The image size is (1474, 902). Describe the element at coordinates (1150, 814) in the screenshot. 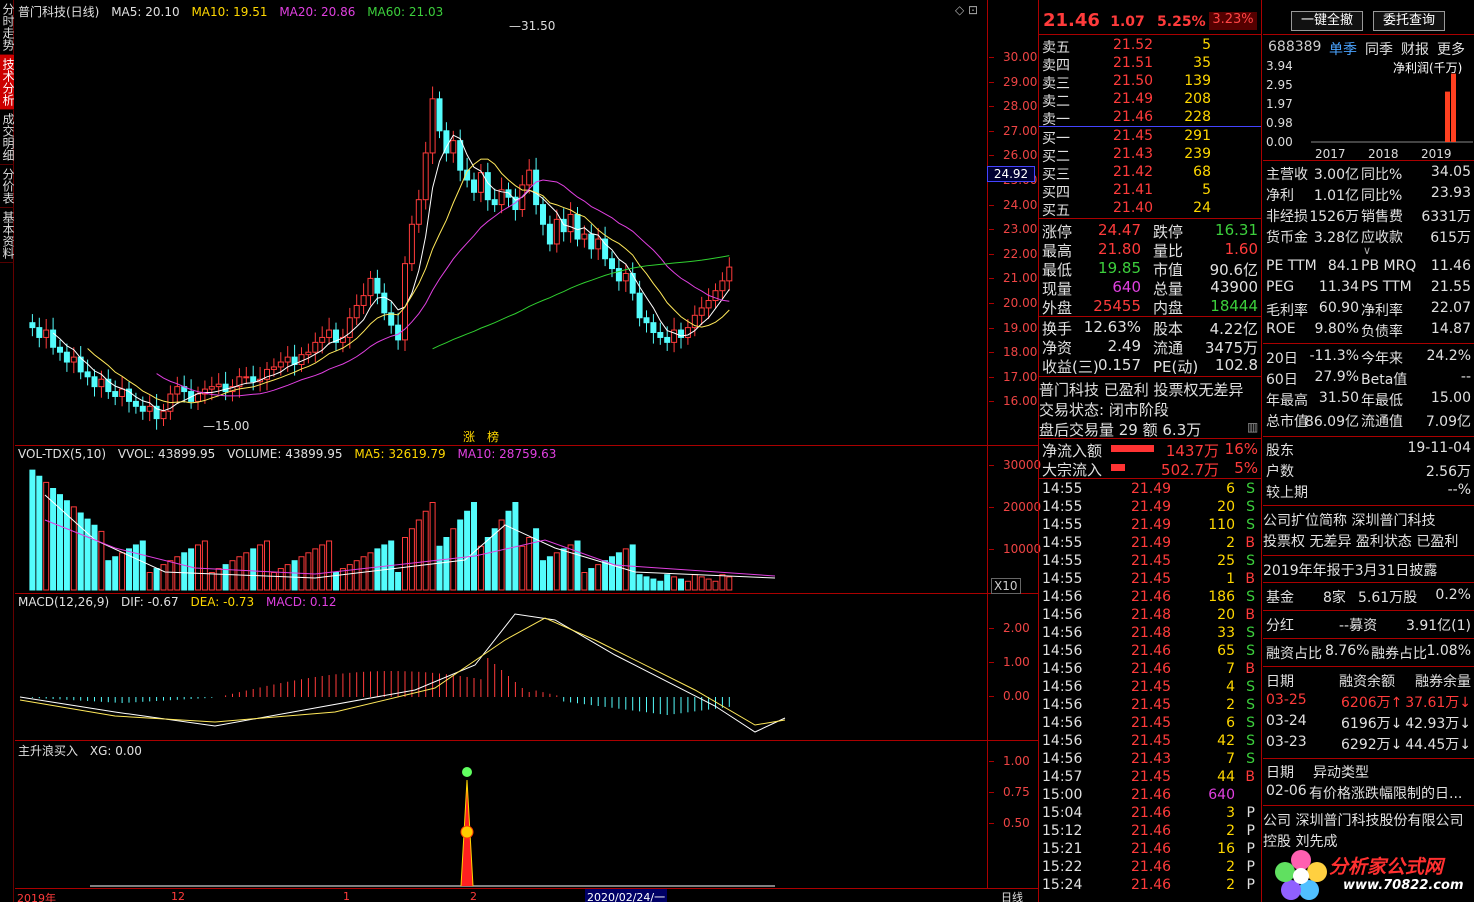

I see `tick-row: 15:04 21.46 3 P` at that location.